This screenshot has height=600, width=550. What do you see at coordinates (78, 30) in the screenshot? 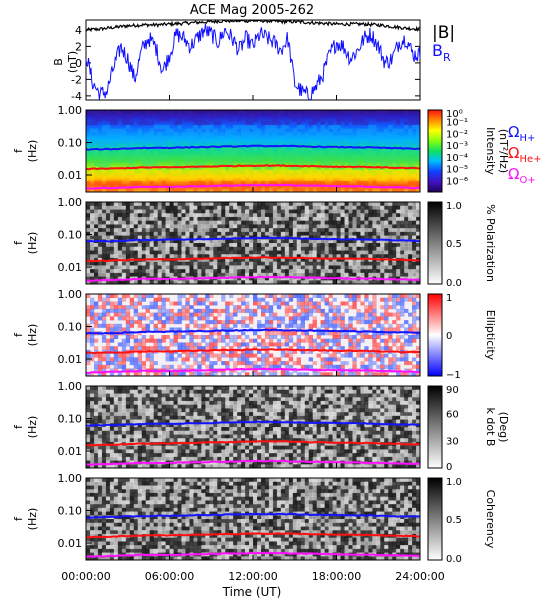
I see `field-y-tick-label: 4` at bounding box center [78, 30].